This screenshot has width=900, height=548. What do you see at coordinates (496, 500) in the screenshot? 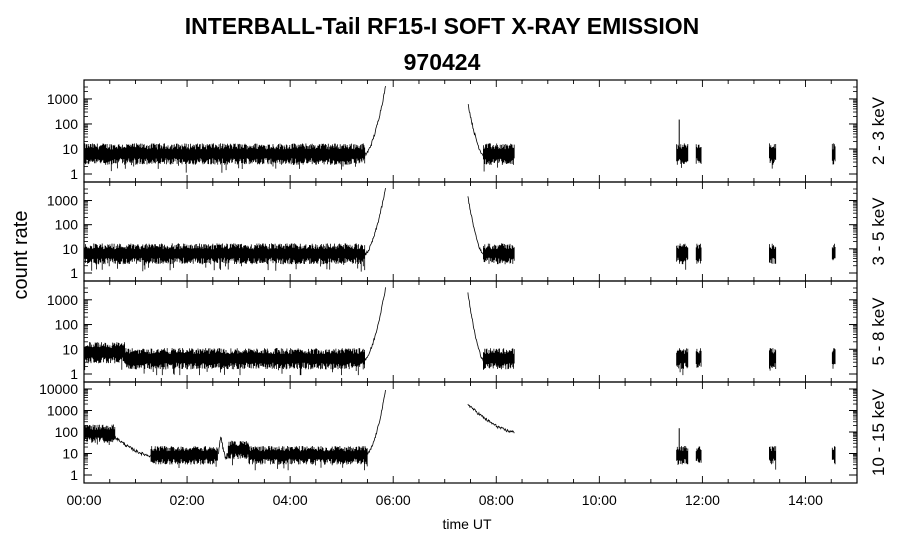
I see `x-tick-label: 08:00` at bounding box center [496, 500].